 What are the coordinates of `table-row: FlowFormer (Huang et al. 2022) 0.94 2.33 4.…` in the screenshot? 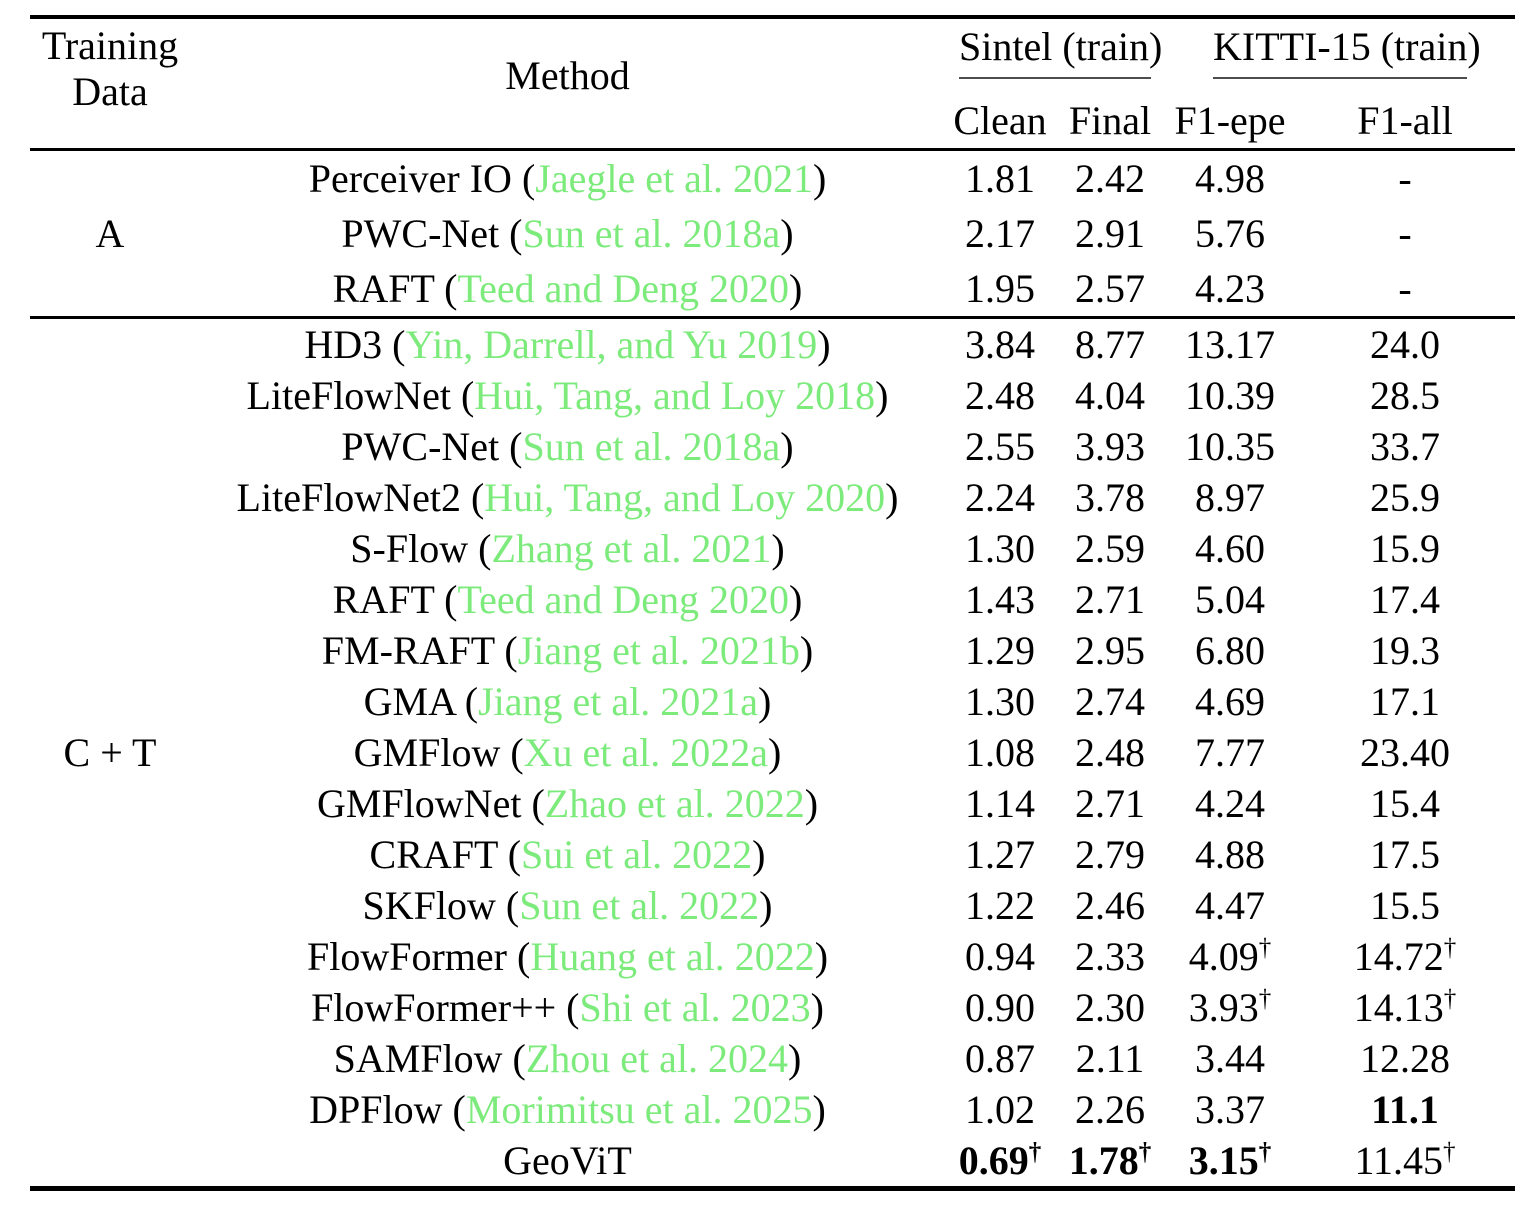 It's located at (772, 956).